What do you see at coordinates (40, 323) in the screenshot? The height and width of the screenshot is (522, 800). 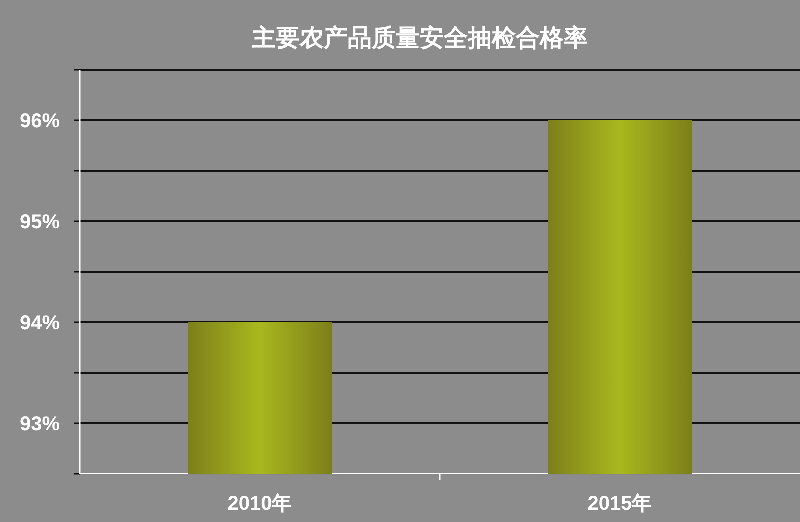 I see `y-tick-label: 94%` at bounding box center [40, 323].